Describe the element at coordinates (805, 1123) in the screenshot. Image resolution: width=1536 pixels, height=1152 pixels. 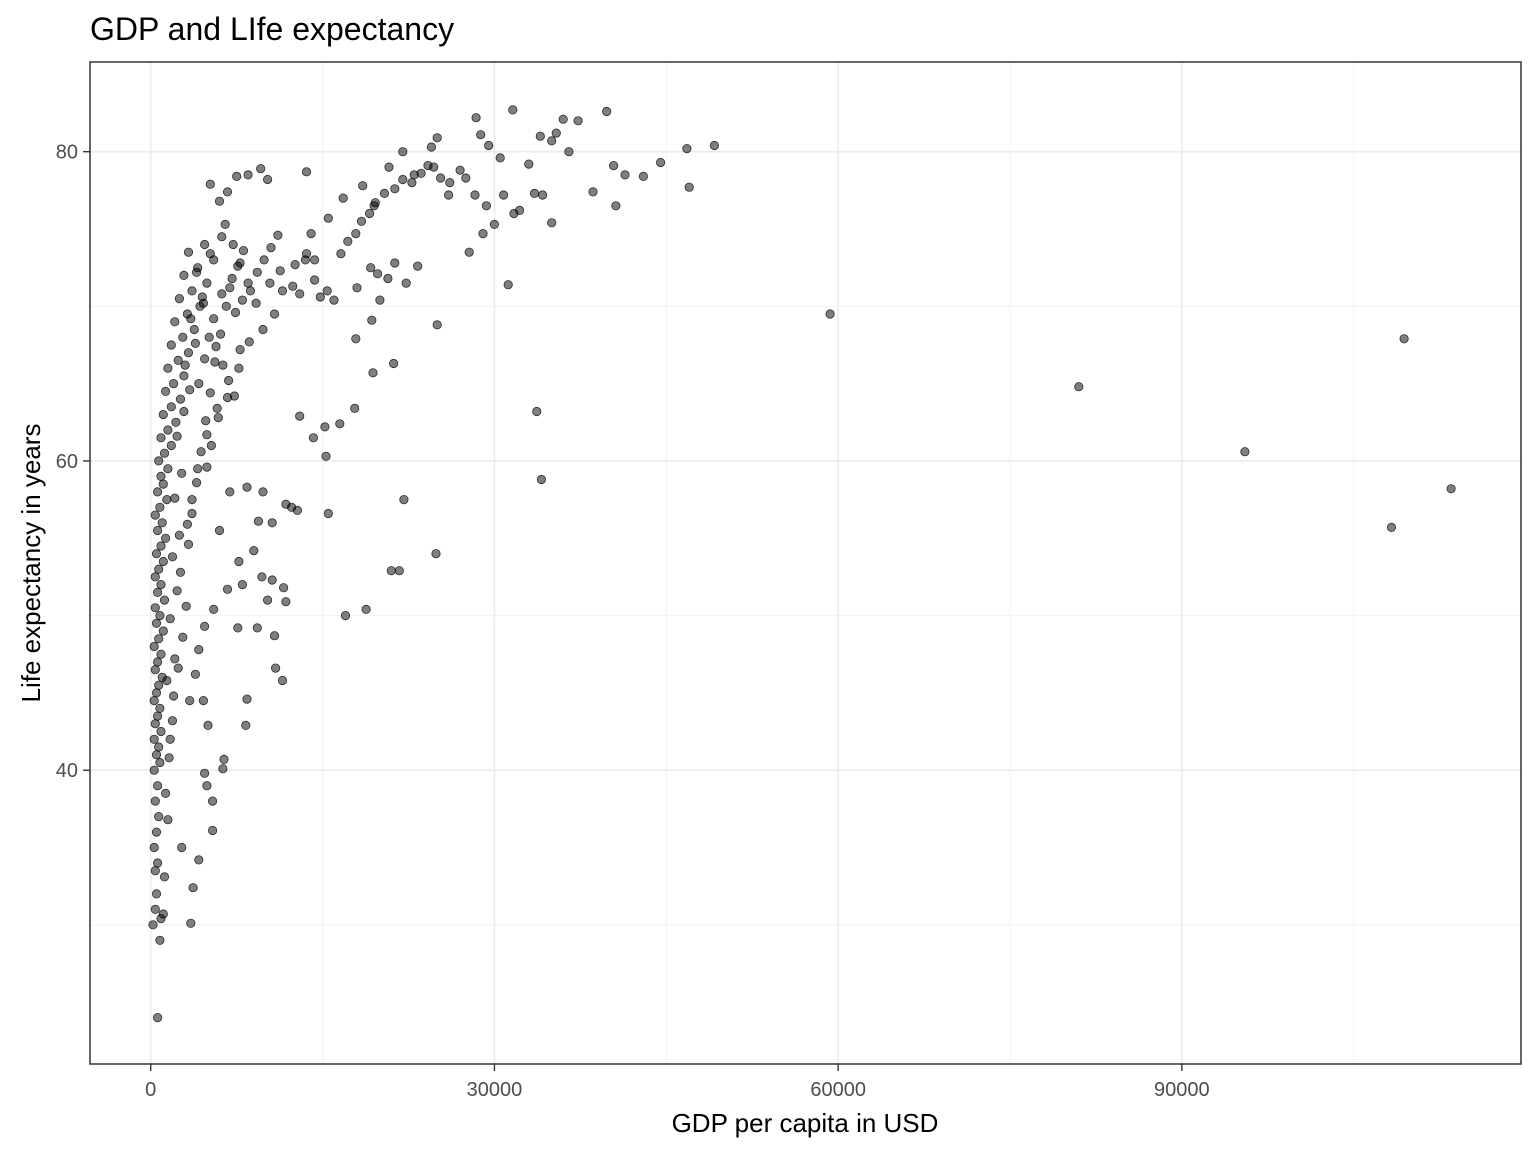
I see `x-axis-title: GDP per capita in USD` at that location.